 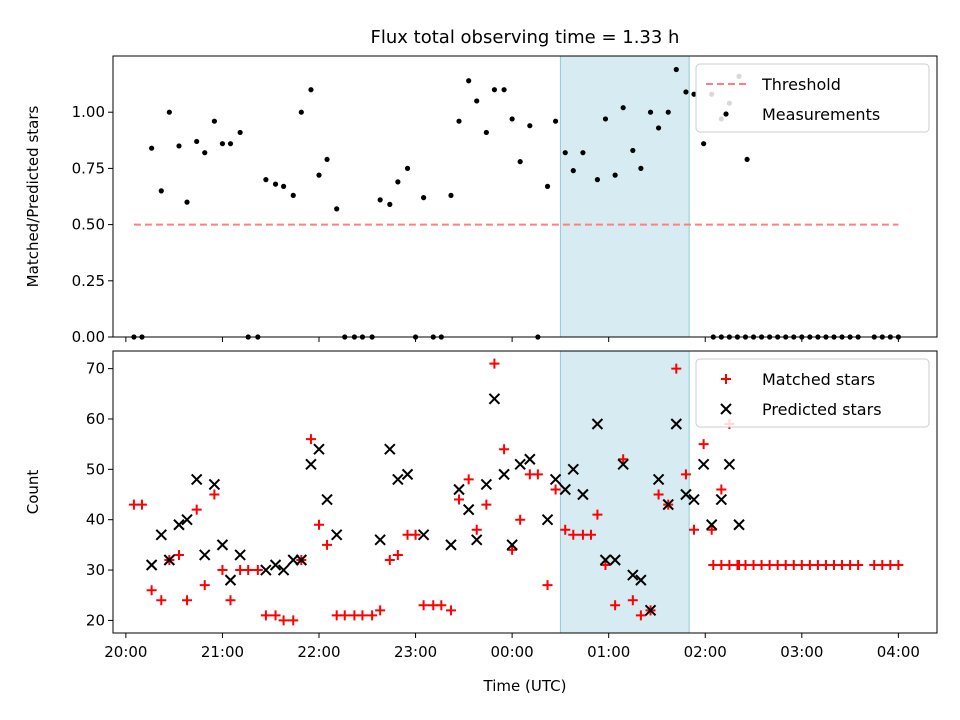 I want to click on y-tick-label: 0.75, so click(x=88, y=168).